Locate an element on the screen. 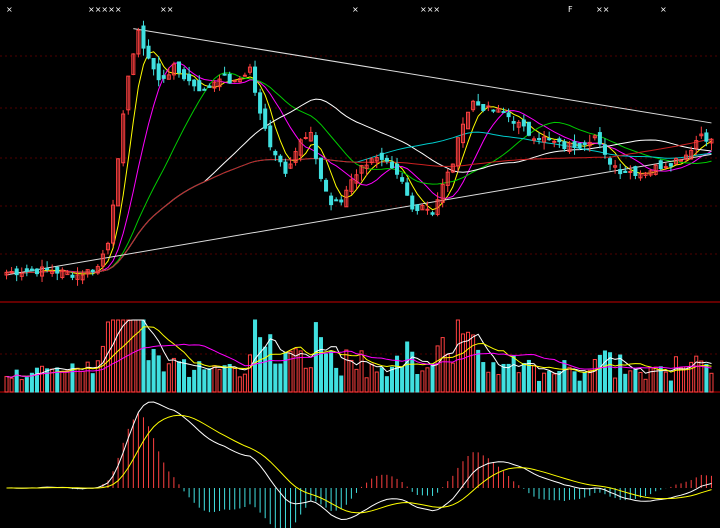 This screenshot has width=720, height=528. top-marker: ××× is located at coordinates (430, 9).